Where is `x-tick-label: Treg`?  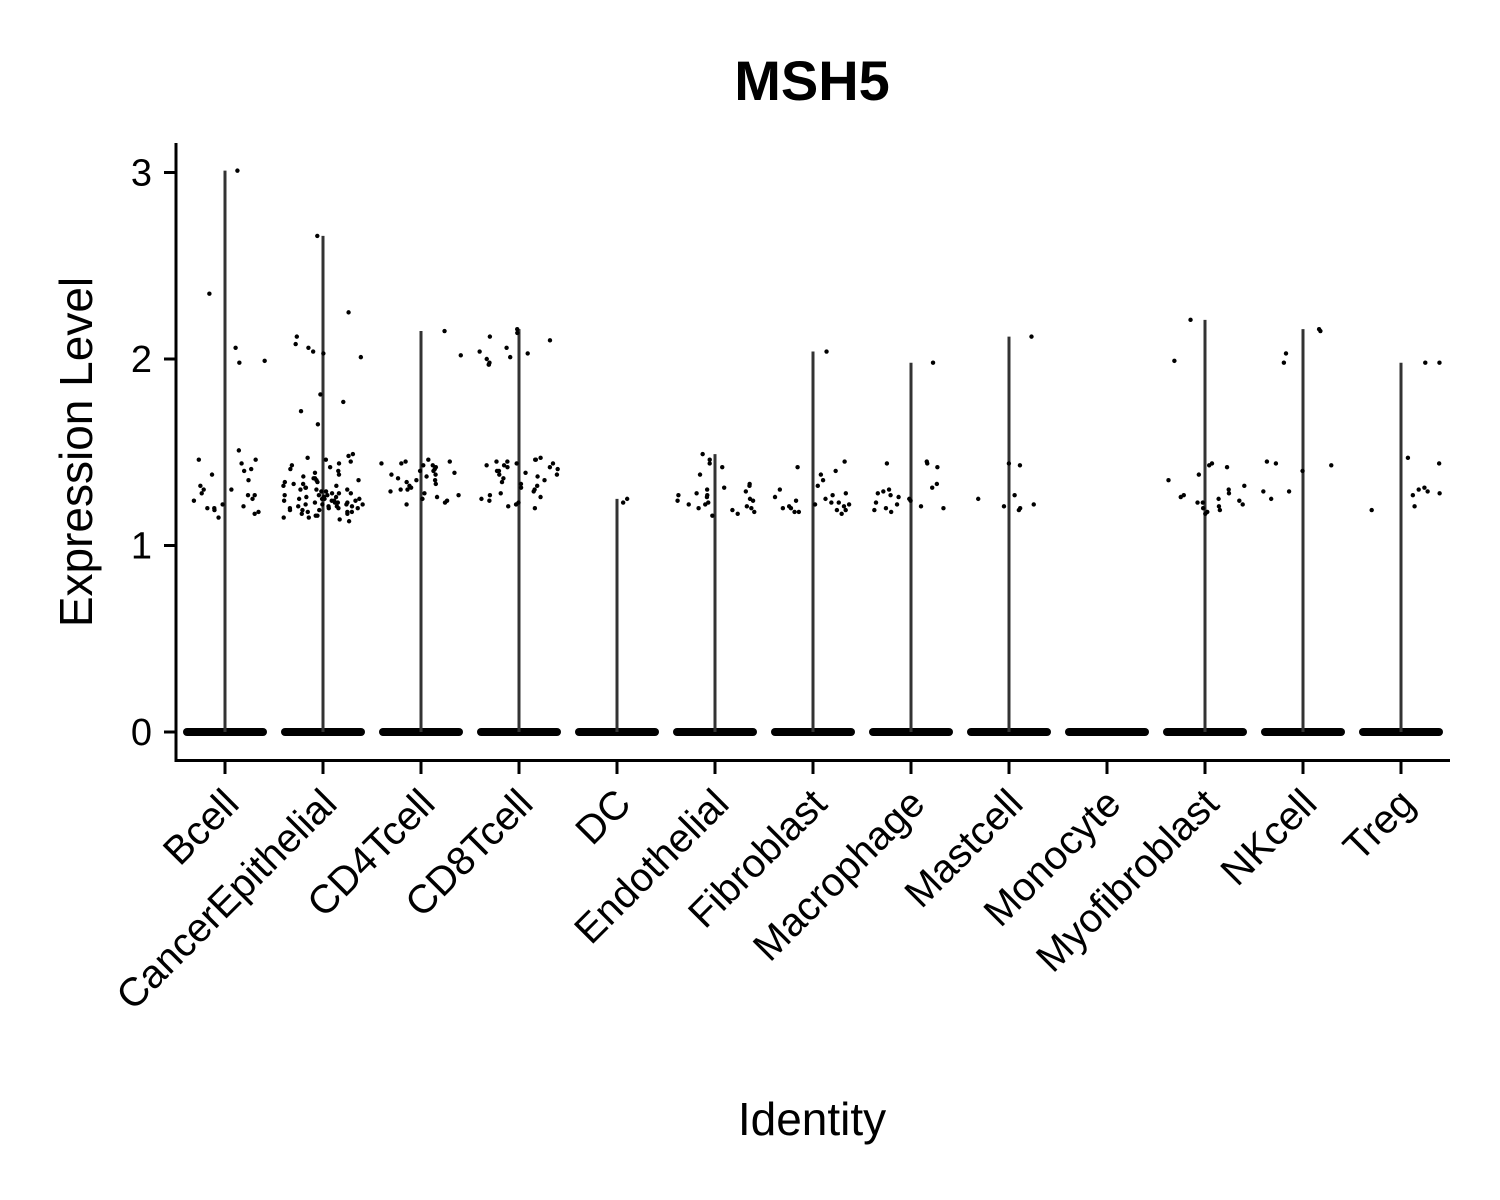
x-tick-label: Treg is located at coordinates (1379, 825).